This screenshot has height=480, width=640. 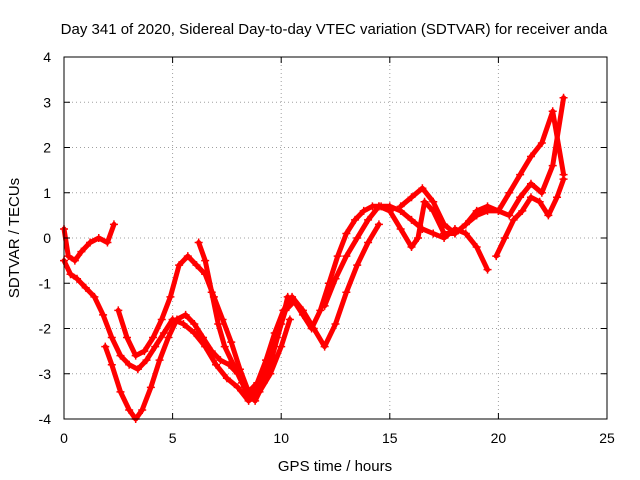 What do you see at coordinates (47, 193) in the screenshot?
I see `y-tick-label: 1` at bounding box center [47, 193].